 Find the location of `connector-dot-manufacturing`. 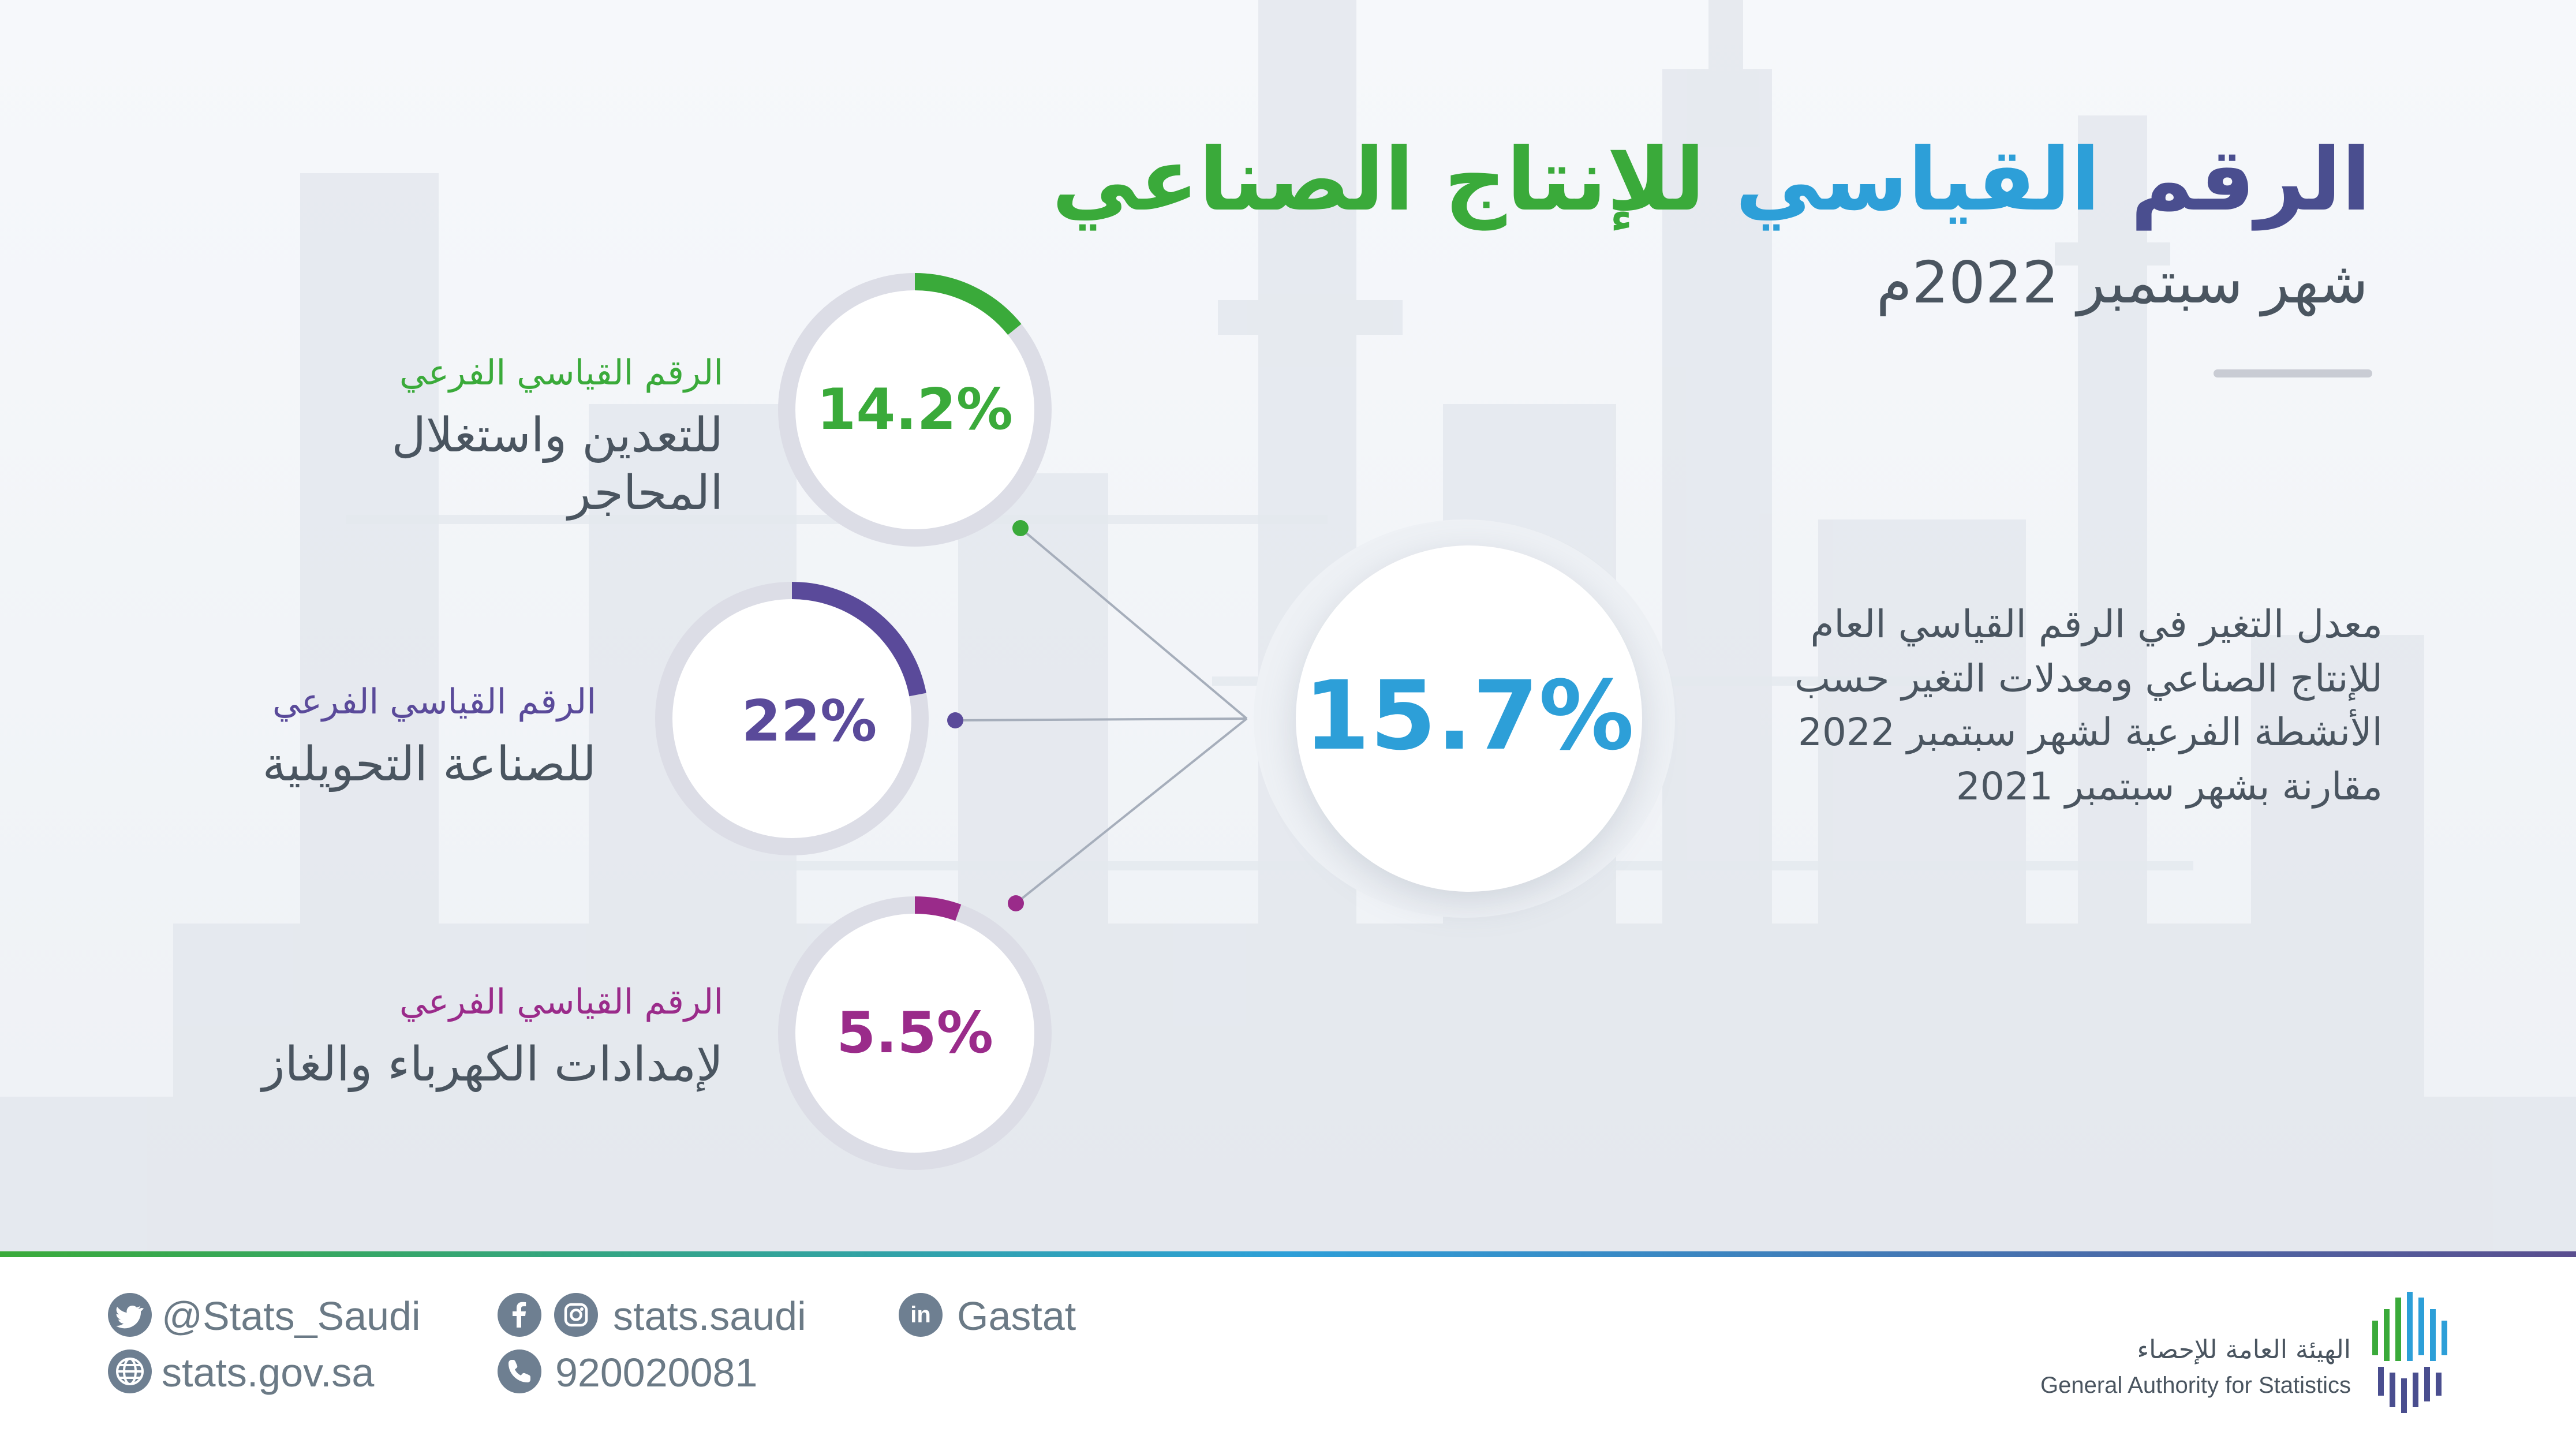

connector-dot-manufacturing is located at coordinates (955, 720).